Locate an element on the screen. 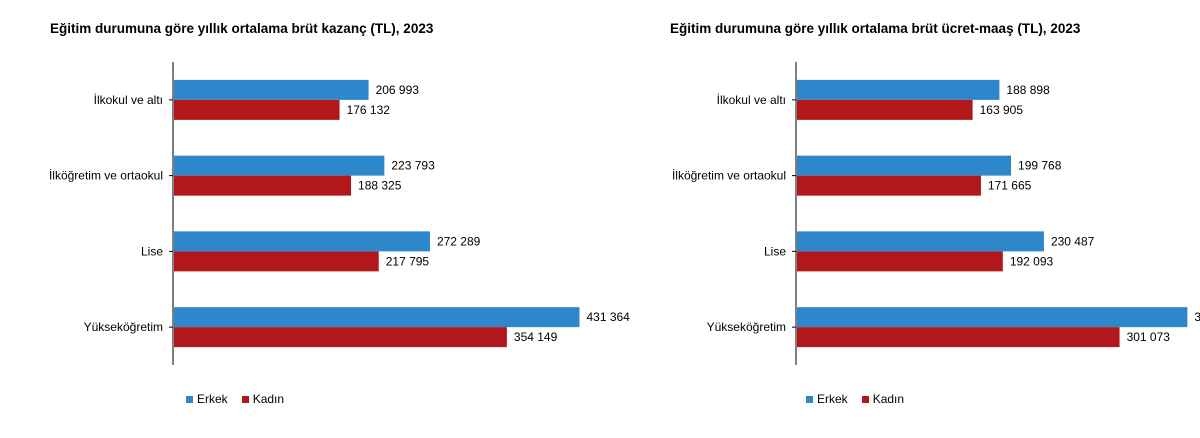 The height and width of the screenshot is (438, 1200). data-label-erkek: 431 364 is located at coordinates (608, 317).